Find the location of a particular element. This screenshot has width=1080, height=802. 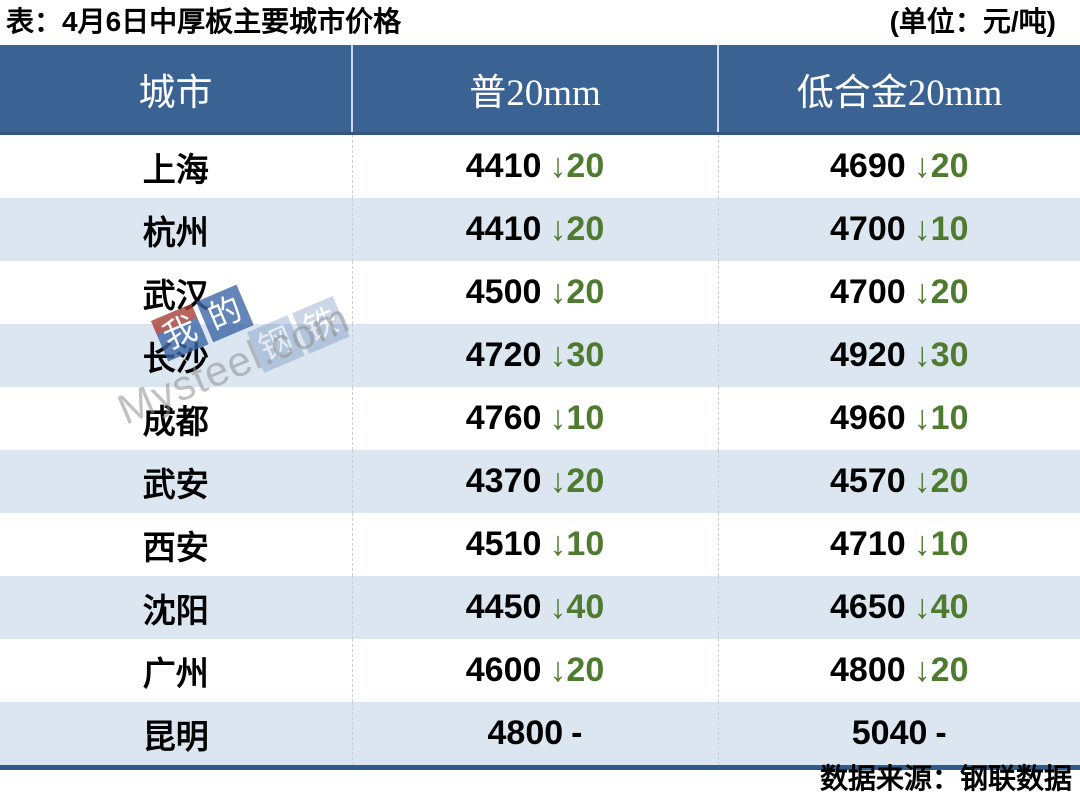

price-cell: 4700 ↓10 is located at coordinates (898, 229).